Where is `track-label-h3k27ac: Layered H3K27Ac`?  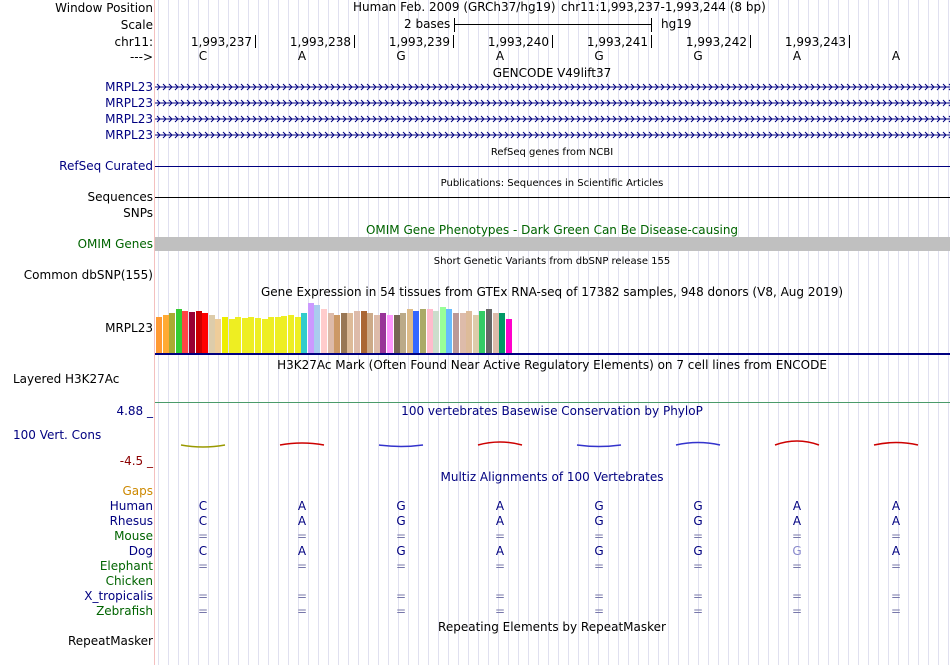
track-label-h3k27ac: Layered H3K27Ac is located at coordinates (66, 379).